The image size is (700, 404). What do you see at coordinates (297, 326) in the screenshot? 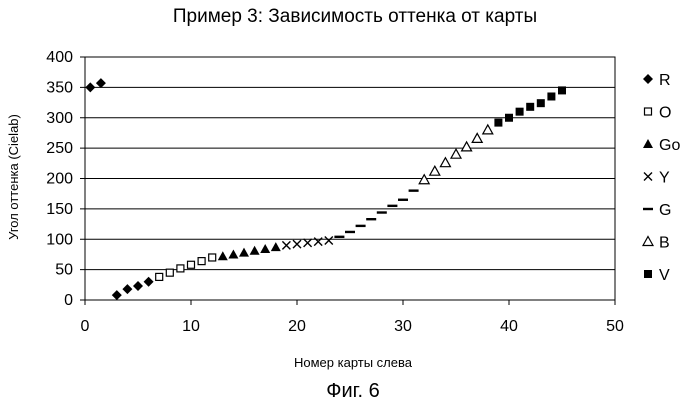
I see `x-tick-label: 20` at bounding box center [297, 326].